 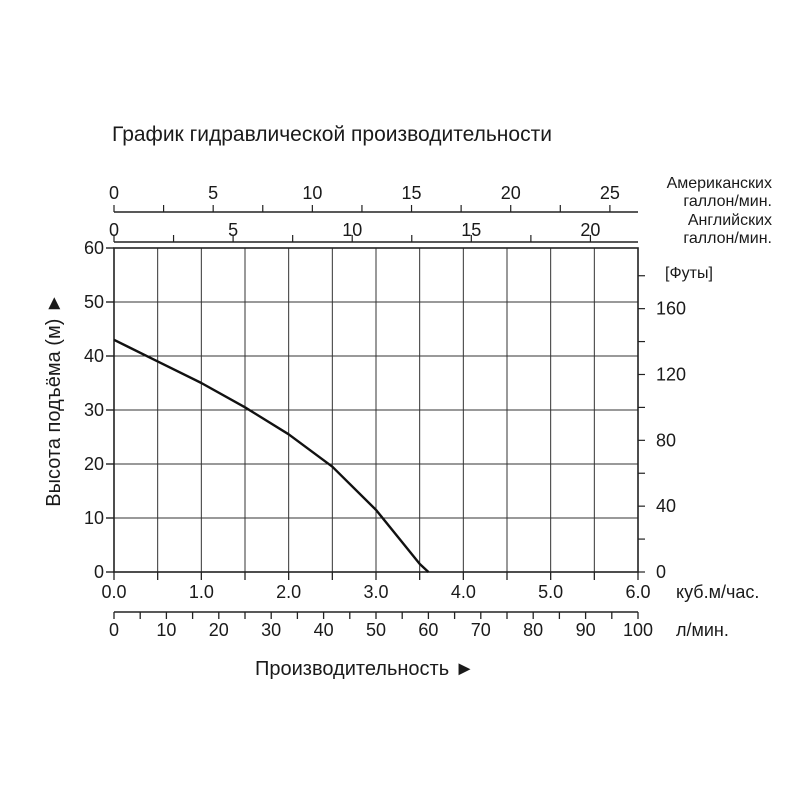 I want to click on y2-tick-label: 0, so click(x=661, y=572).